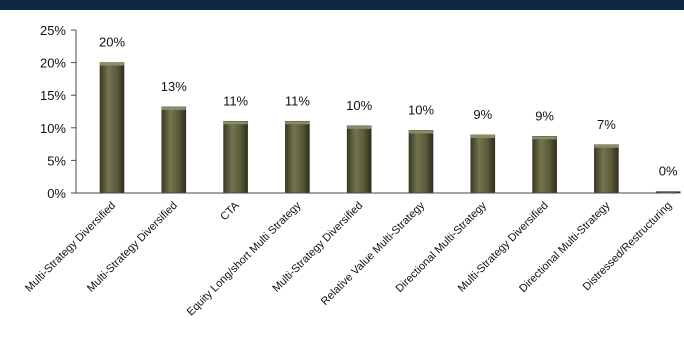 The height and width of the screenshot is (348, 684). What do you see at coordinates (58, 112) in the screenshot?
I see `y-axis: 0% 5% 10% 15% 20% 25%` at bounding box center [58, 112].